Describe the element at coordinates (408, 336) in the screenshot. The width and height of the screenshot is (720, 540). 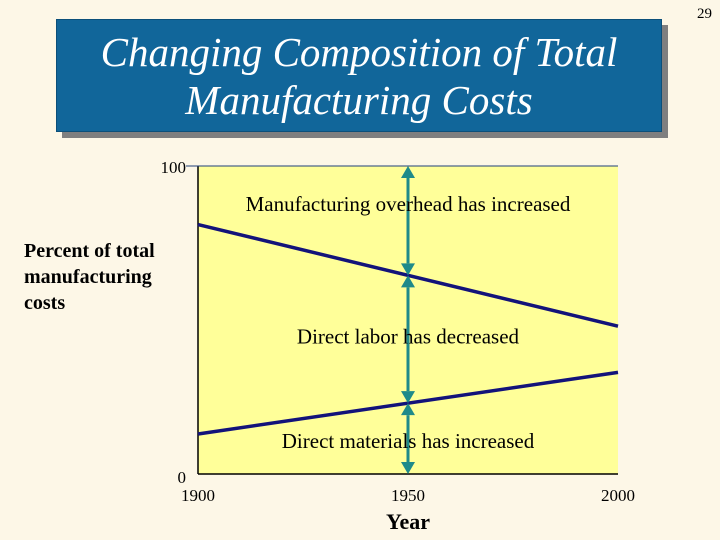
I see `annotation-label-1: Direct labor has decreased` at that location.